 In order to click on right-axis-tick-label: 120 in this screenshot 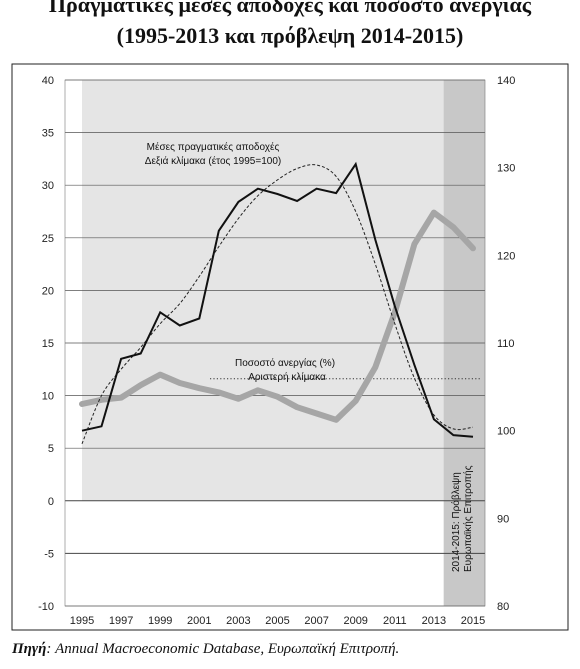, I will do `click(506, 256)`.